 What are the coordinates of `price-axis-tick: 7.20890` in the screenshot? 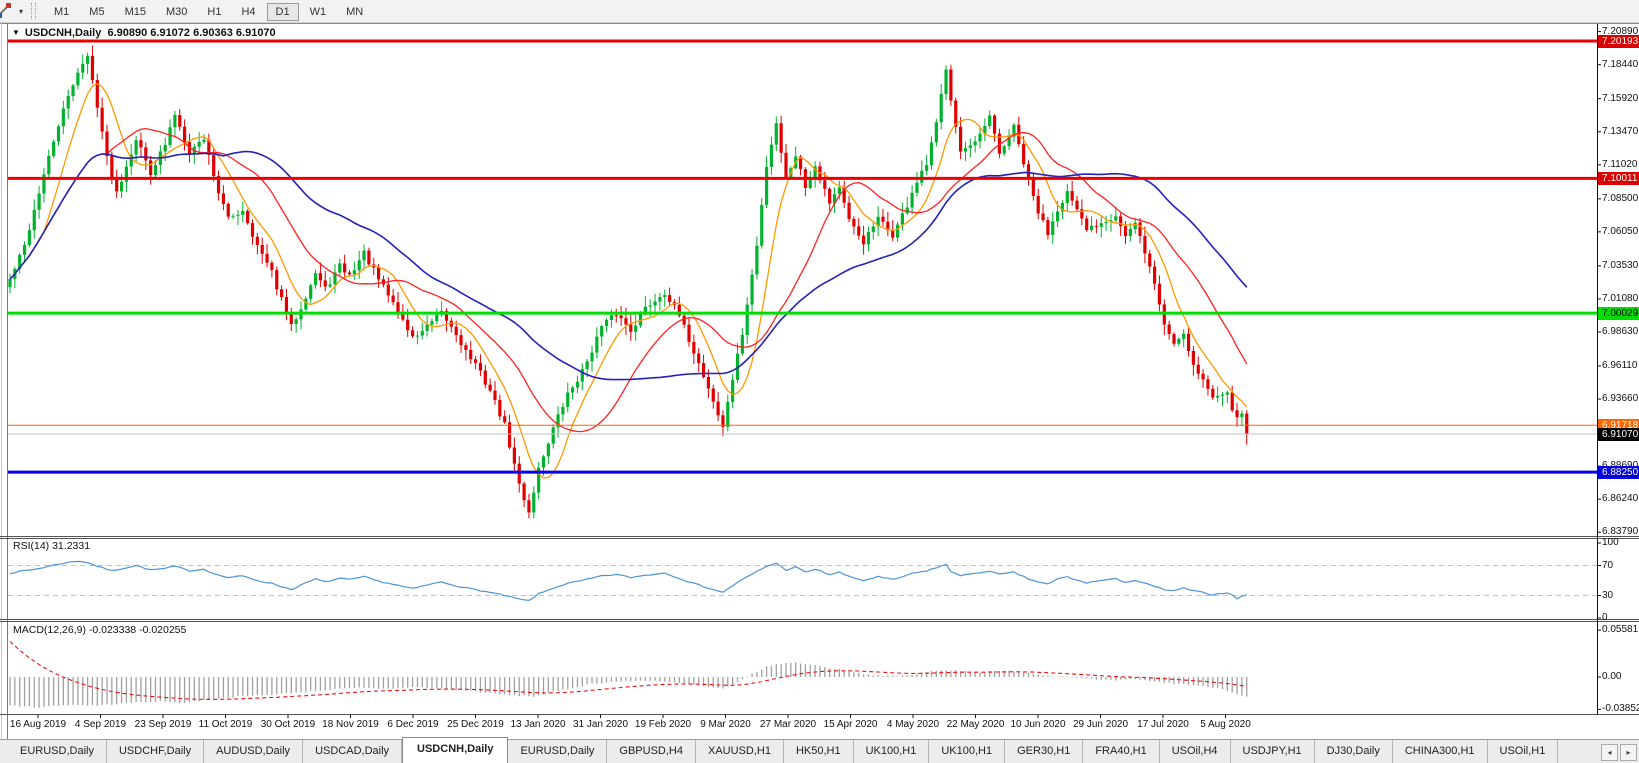 It's located at (1620, 31).